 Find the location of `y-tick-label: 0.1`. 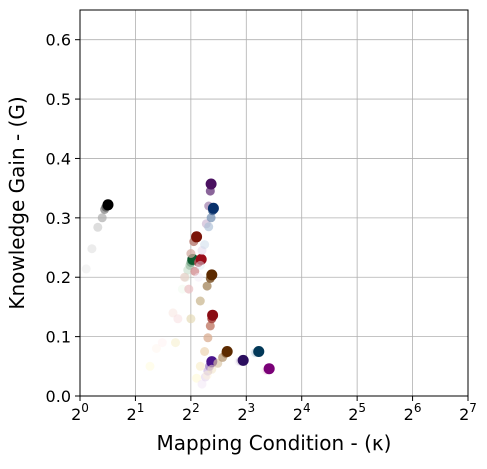

y-tick-label: 0.1 is located at coordinates (58, 337).